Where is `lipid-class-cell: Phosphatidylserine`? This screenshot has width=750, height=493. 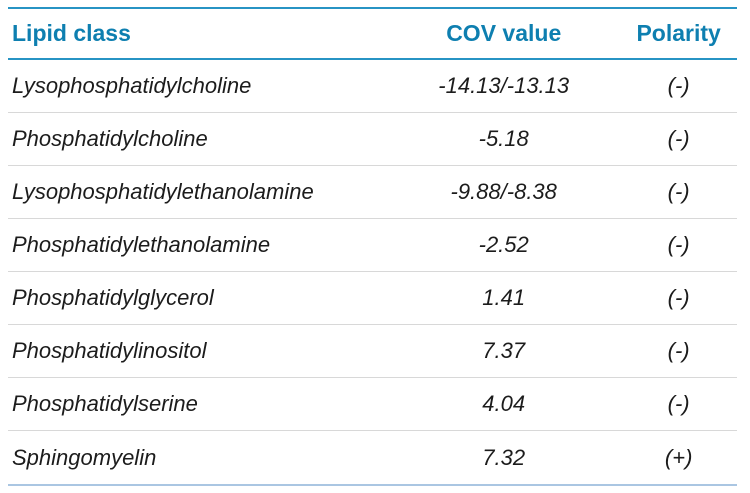 lipid-class-cell: Phosphatidylserine is located at coordinates (105, 403).